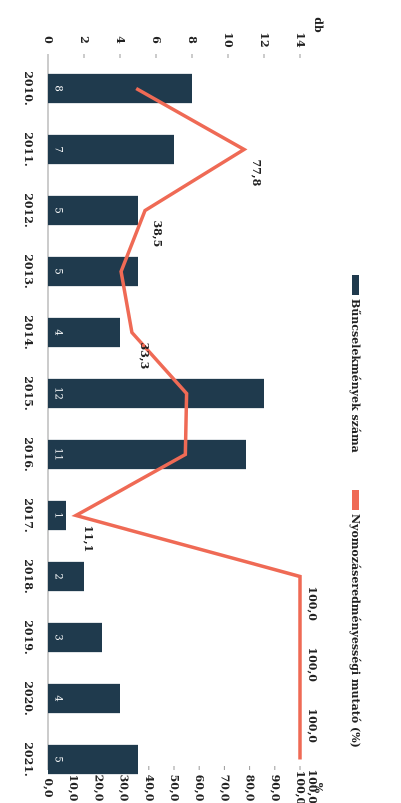 The height and width of the screenshot is (803, 401). I want to click on x-tick-label: 2013., so click(28, 271).